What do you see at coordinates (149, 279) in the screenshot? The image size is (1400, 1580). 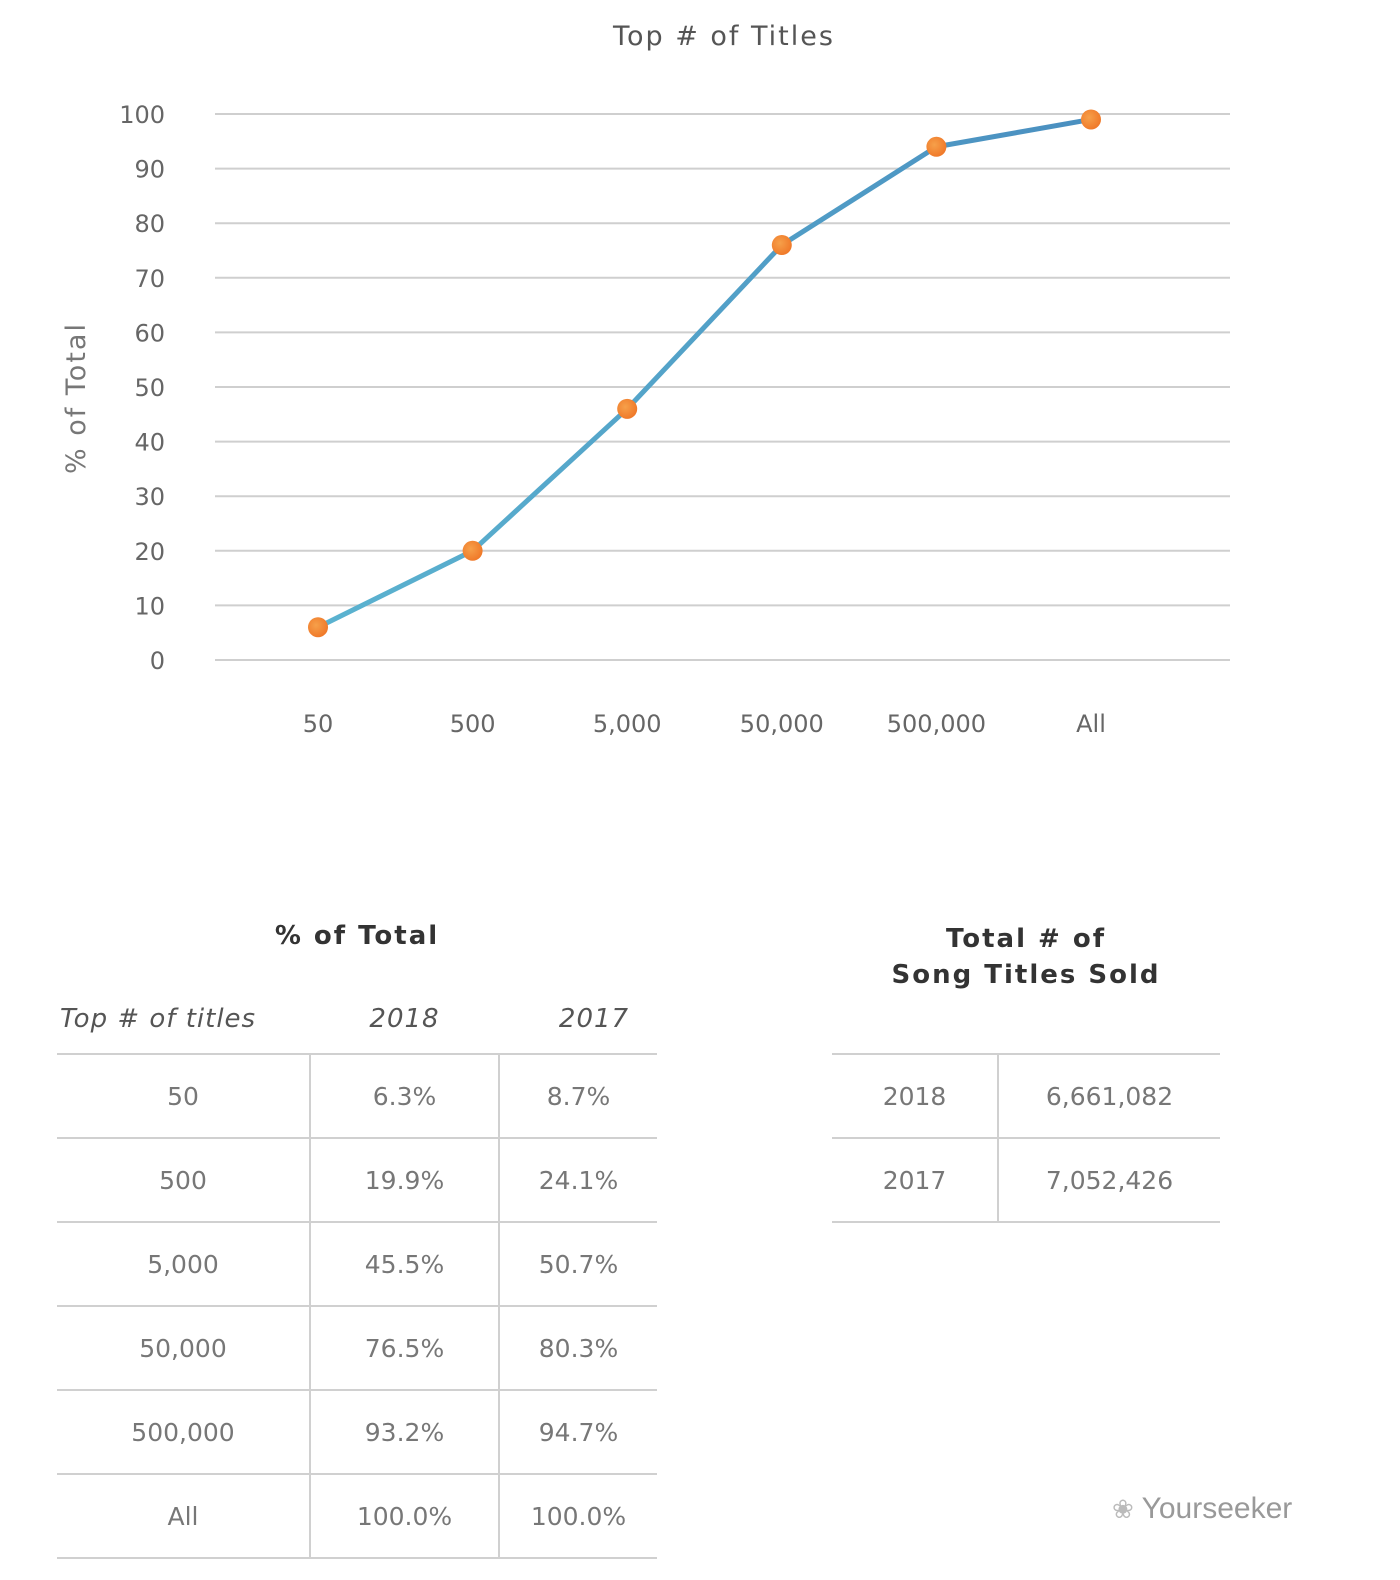 I see `y-tick-label: 70` at bounding box center [149, 279].